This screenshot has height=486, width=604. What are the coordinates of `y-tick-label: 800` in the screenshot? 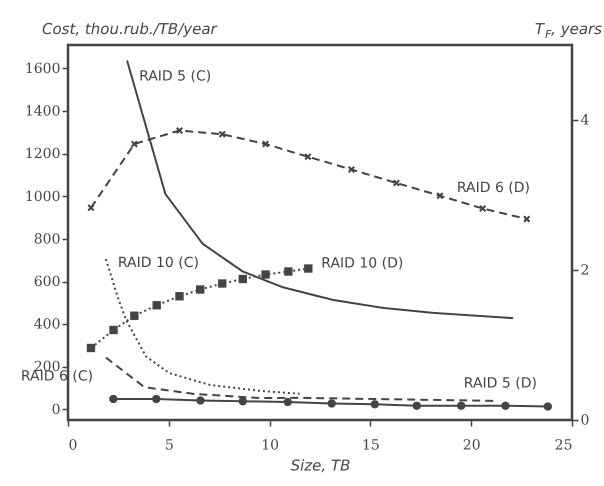 It's located at (47, 239).